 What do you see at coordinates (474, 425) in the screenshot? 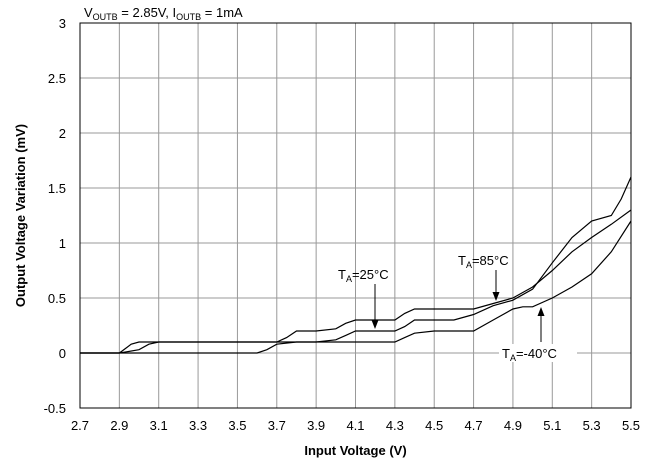
I see `x-tick-label: 4.7` at bounding box center [474, 425].